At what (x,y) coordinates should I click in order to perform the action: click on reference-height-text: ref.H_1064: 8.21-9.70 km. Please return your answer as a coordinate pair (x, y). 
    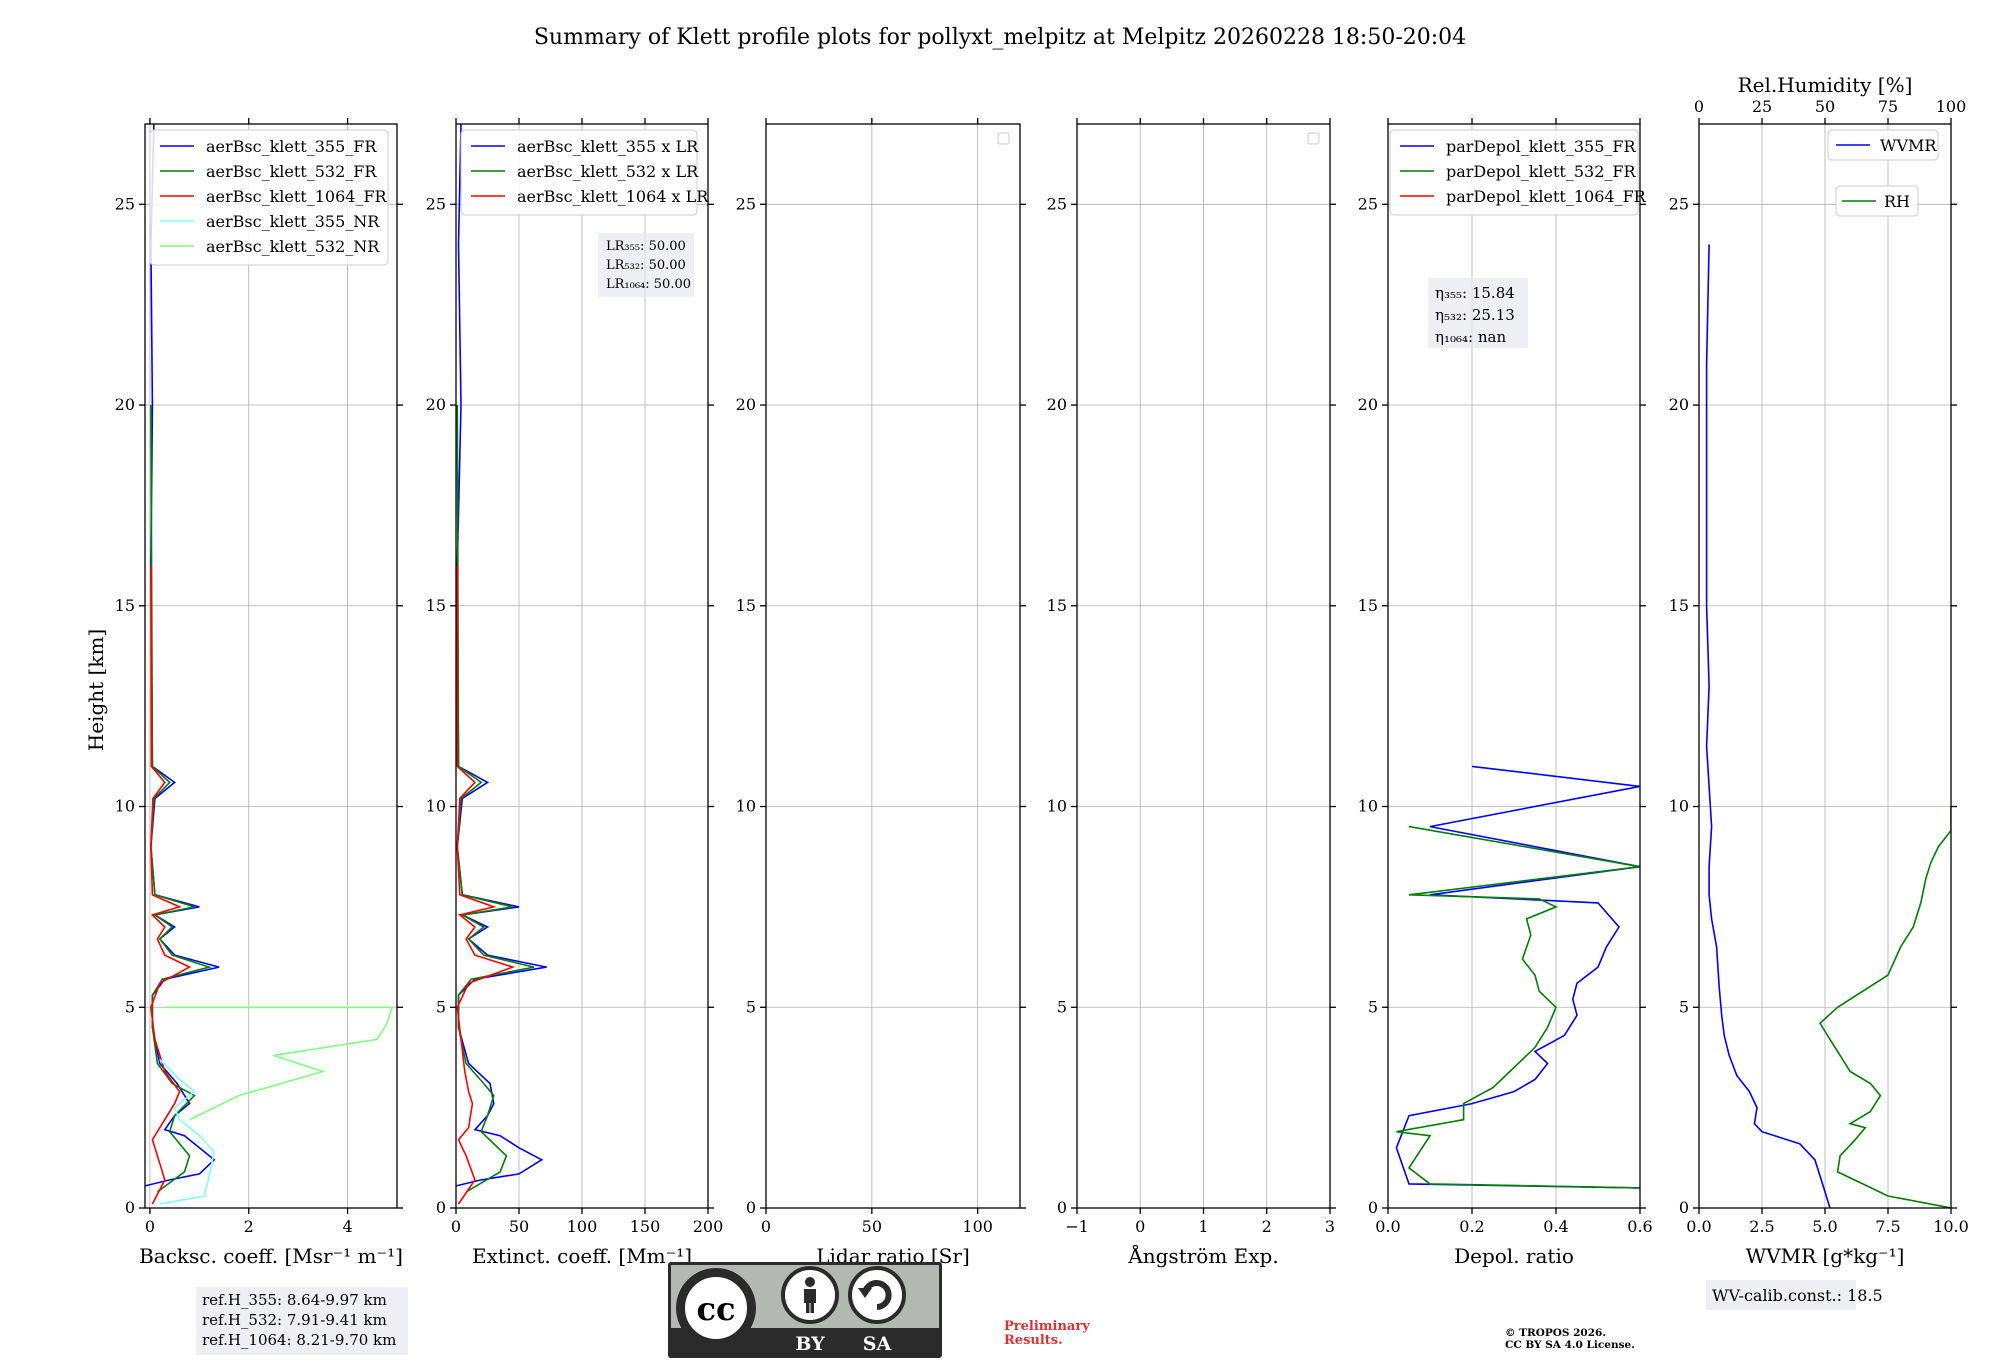
    Looking at the image, I should click on (299, 1340).